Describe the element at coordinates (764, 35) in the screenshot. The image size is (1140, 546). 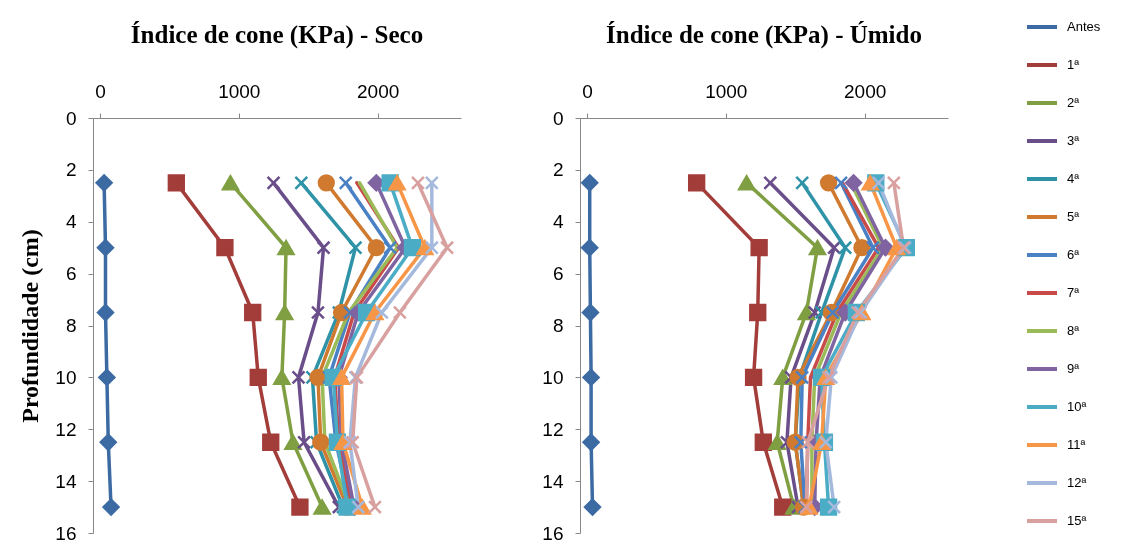
I see `chart-title: Índice de cone (KPa) - Úmido` at that location.